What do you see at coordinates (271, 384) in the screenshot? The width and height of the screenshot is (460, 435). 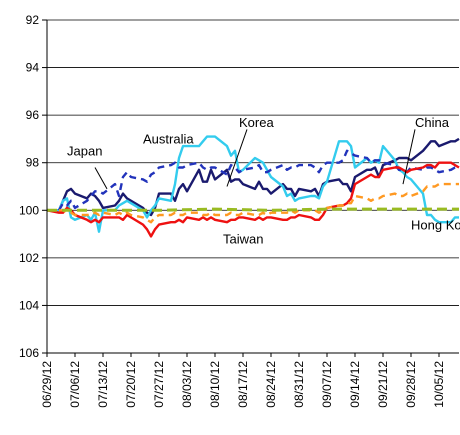 I see `x-tick-label: 08/24/12` at bounding box center [271, 384].